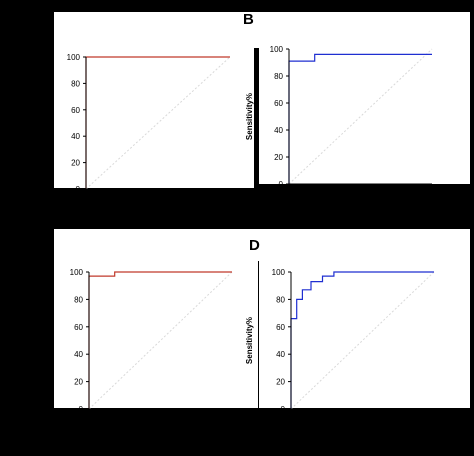 The image size is (474, 456). Describe the element at coordinates (277, 49) in the screenshot. I see `panel-b-y-tick-label: 100` at that location.